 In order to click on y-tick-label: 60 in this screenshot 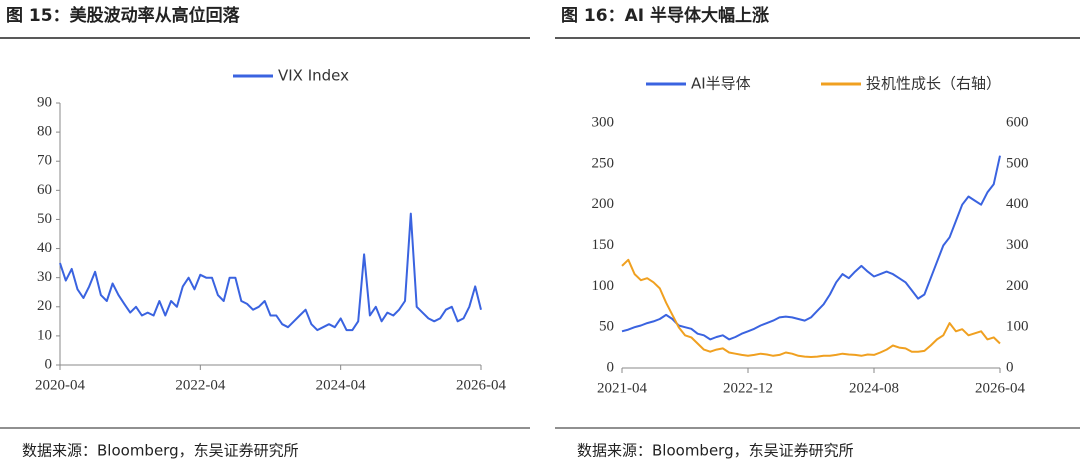, I will do `click(44, 190)`.